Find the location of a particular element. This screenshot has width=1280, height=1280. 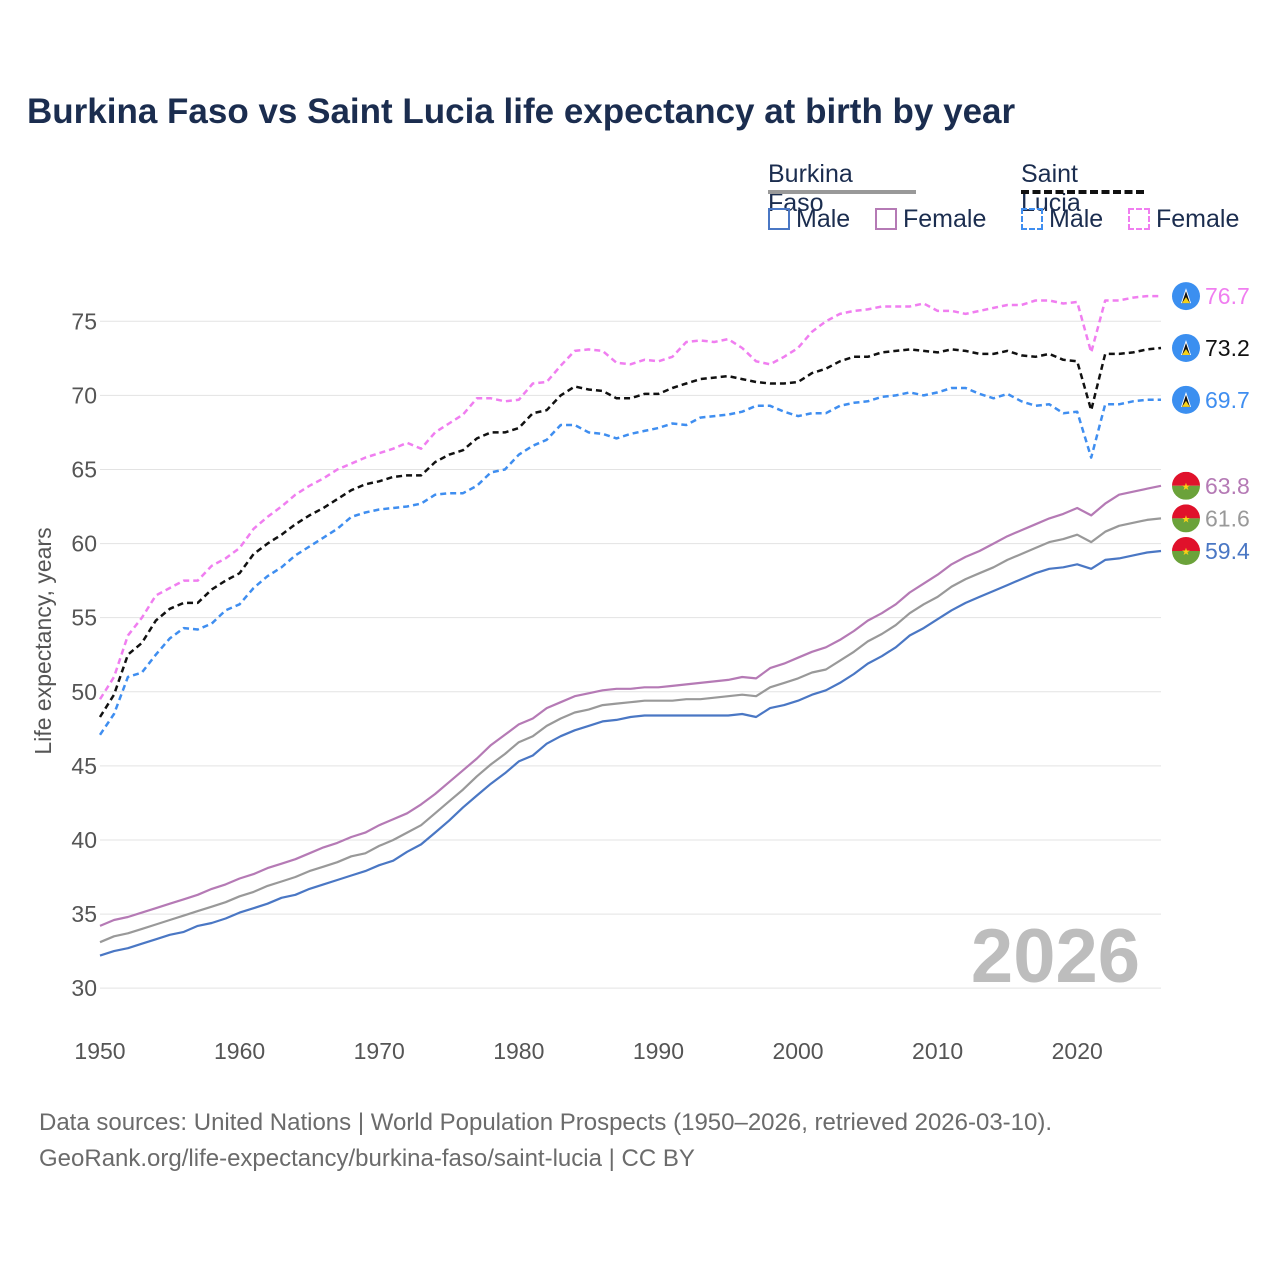

legend-label-saint-lucia-female: Female is located at coordinates (1198, 218).